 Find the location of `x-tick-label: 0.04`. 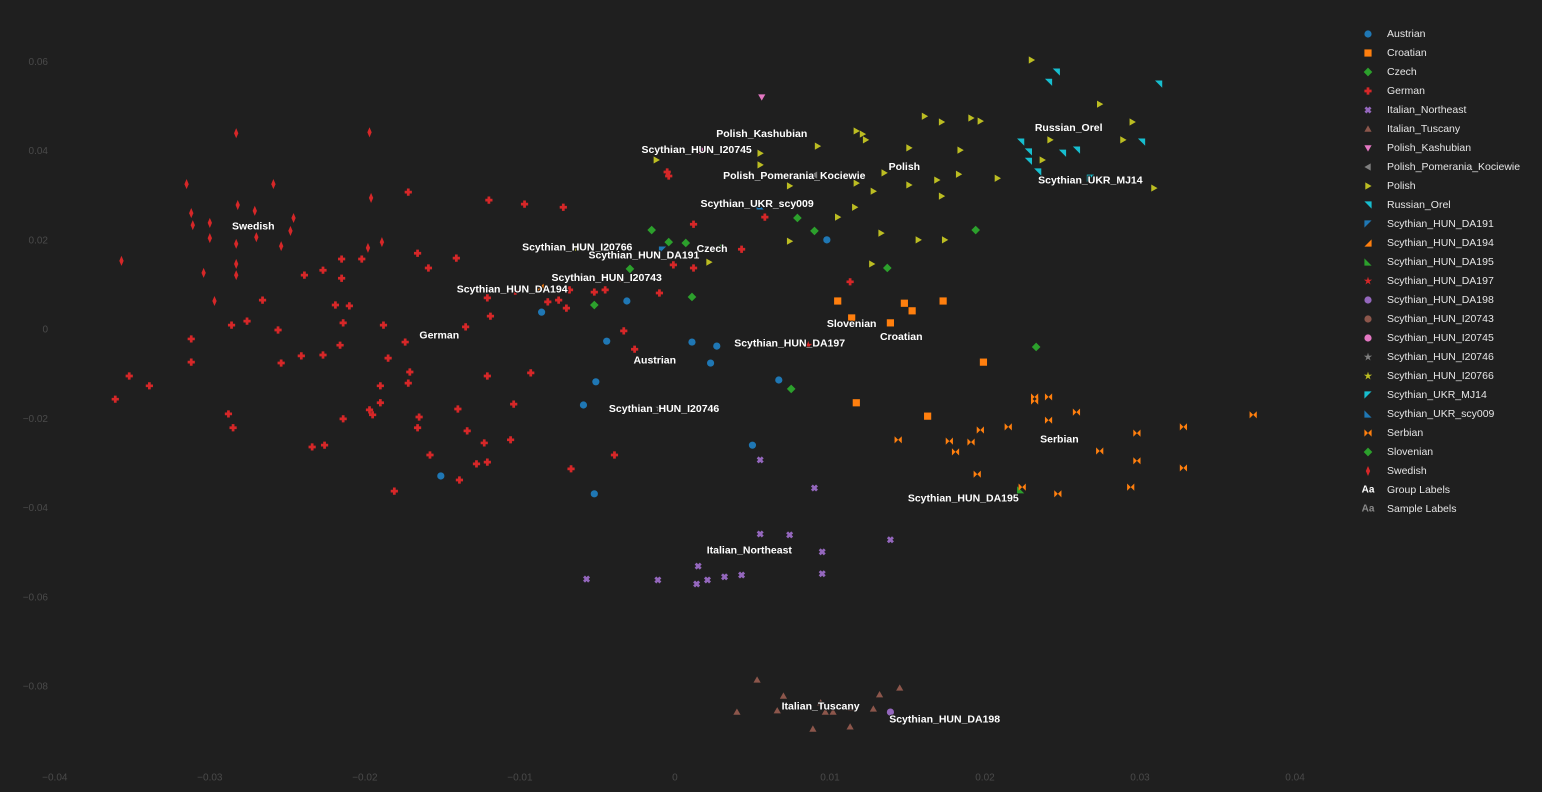

x-tick-label: 0.04 is located at coordinates (1295, 778).